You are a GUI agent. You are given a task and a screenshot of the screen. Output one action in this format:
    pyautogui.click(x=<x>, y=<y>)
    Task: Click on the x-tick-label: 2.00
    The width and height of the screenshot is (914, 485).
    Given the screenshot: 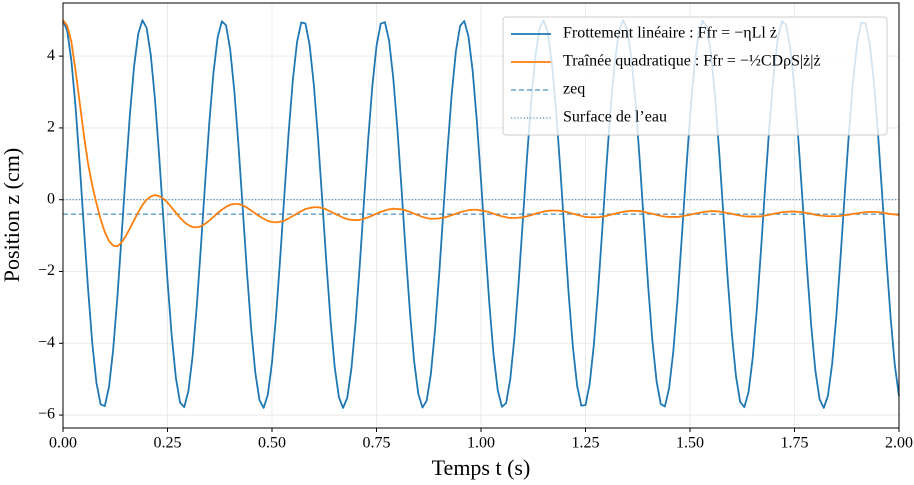 What is the action you would take?
    pyautogui.click(x=899, y=443)
    